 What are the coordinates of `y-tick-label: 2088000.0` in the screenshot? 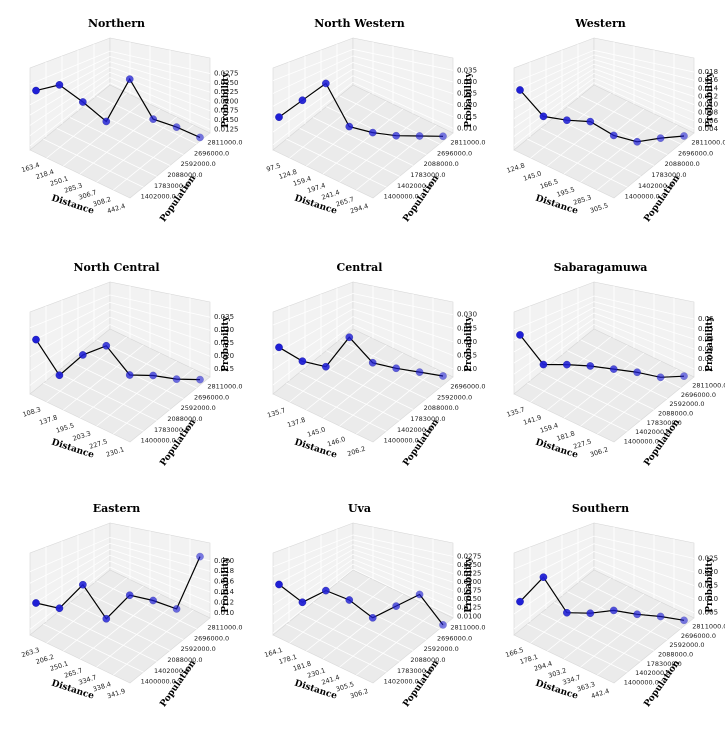 It's located at (184, 419).